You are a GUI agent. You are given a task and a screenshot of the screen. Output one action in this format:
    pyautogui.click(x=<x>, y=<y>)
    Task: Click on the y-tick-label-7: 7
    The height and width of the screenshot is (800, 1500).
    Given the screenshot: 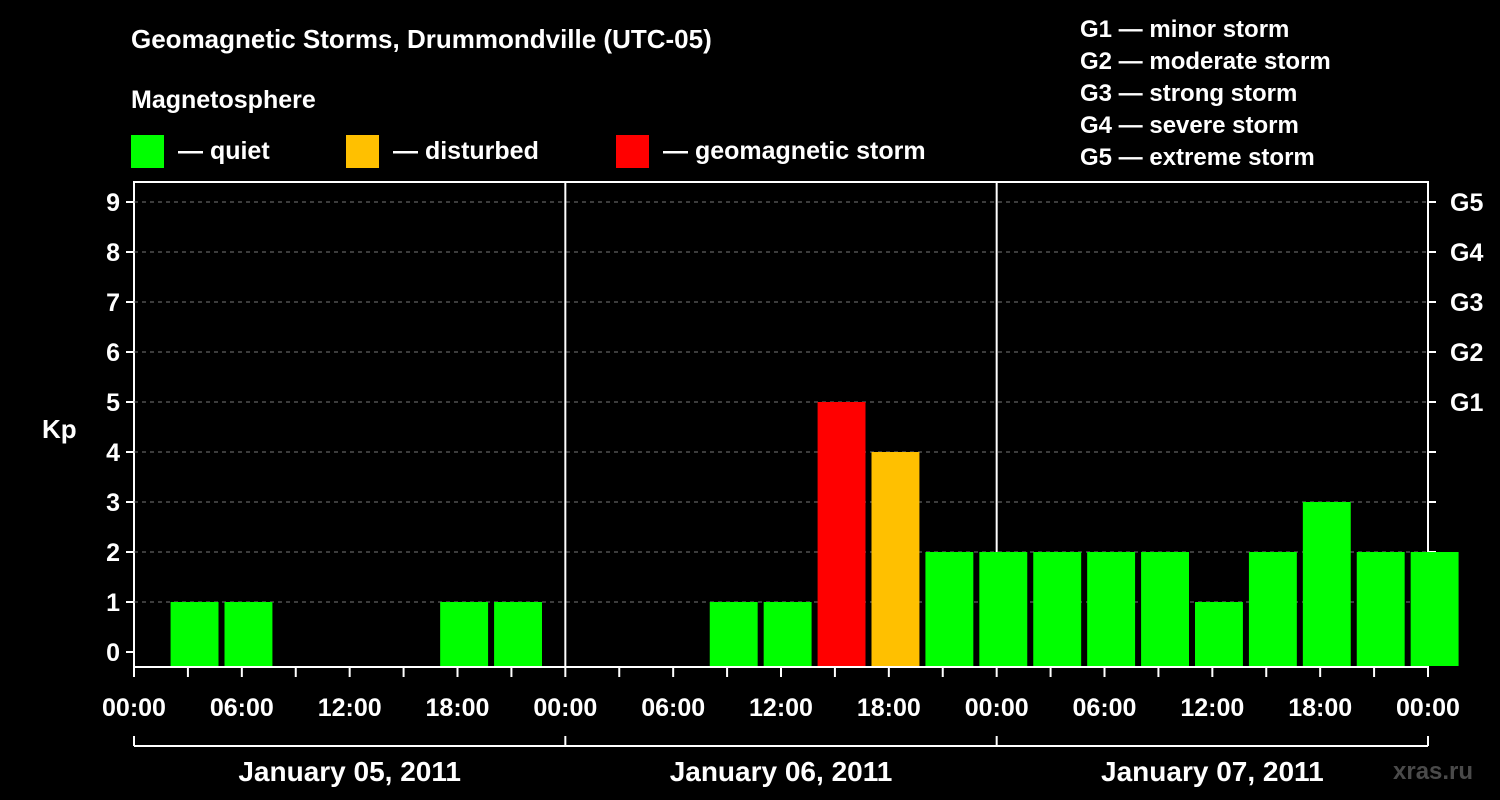 What is the action you would take?
    pyautogui.click(x=113, y=303)
    